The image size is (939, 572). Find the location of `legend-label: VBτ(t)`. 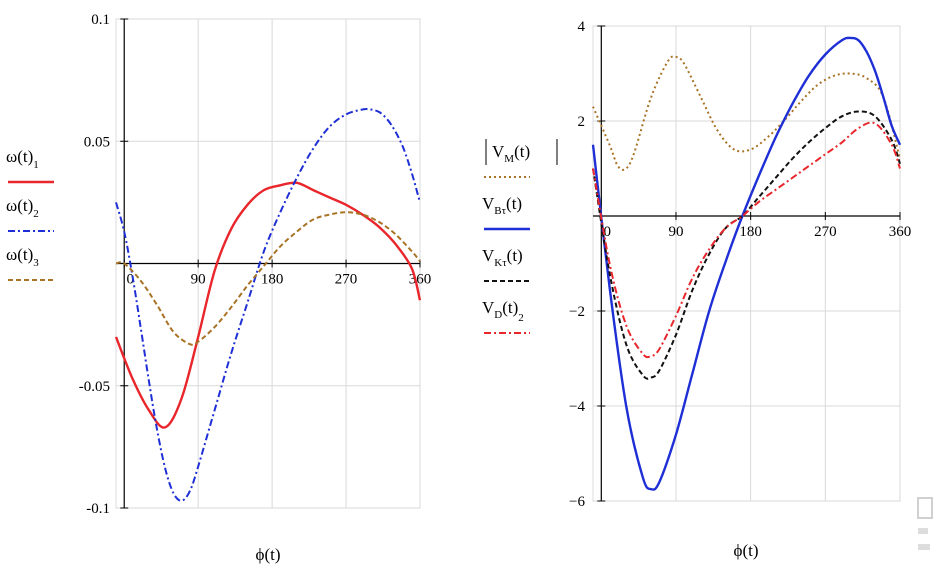

legend-label: VBτ(t) is located at coordinates (502, 205).